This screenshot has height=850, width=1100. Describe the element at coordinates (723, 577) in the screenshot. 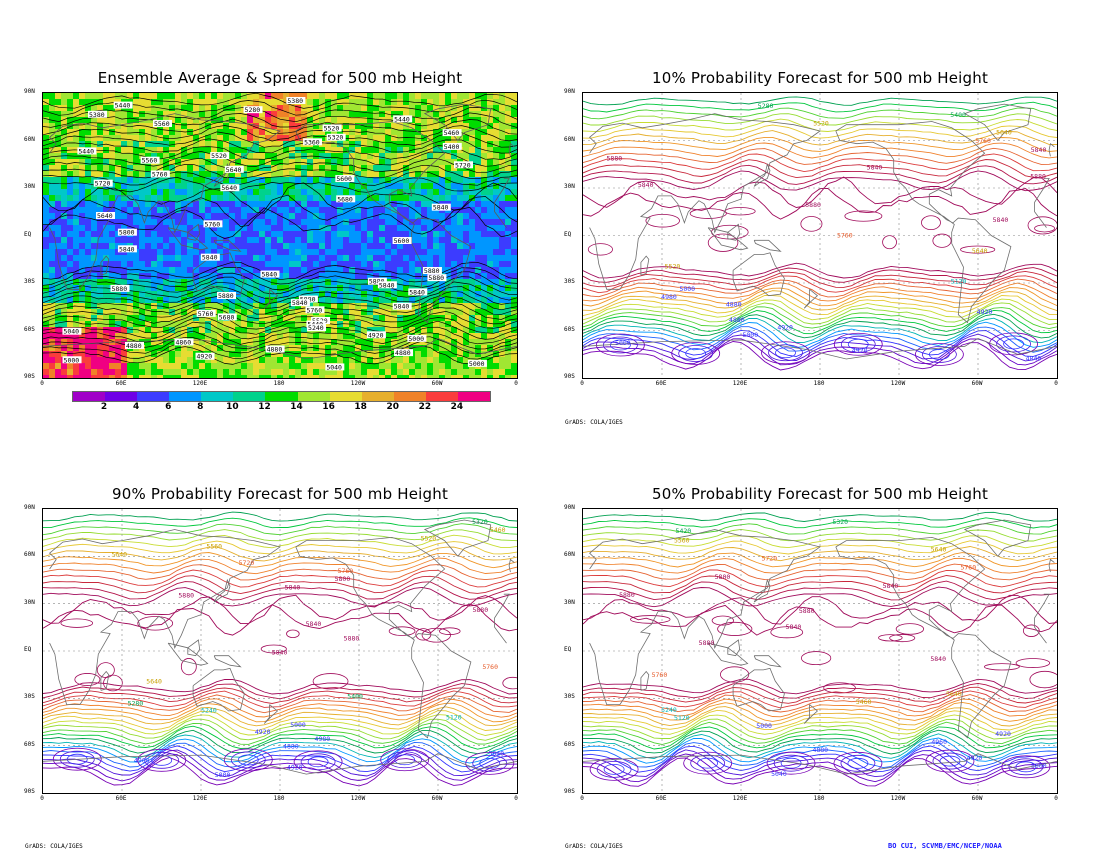

I see `contour-label: 5800` at that location.